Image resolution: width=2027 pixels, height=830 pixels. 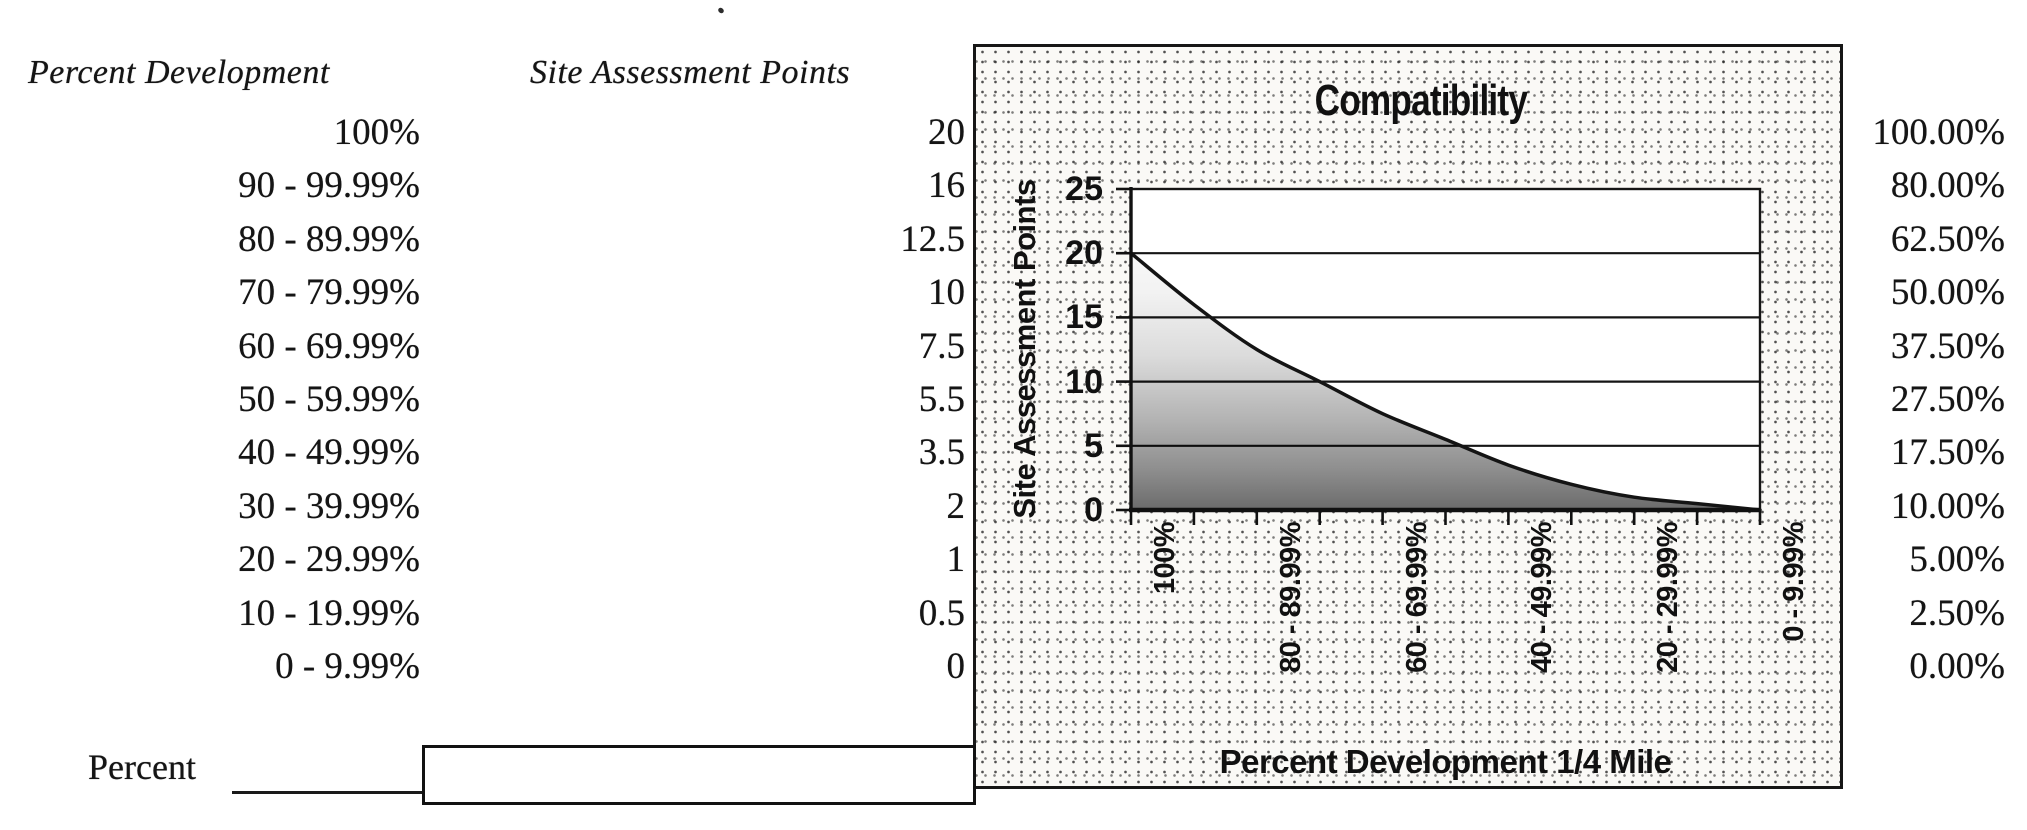 What do you see at coordinates (1290, 597) in the screenshot?
I see `x-tick-label: 80 - 89.99%` at bounding box center [1290, 597].